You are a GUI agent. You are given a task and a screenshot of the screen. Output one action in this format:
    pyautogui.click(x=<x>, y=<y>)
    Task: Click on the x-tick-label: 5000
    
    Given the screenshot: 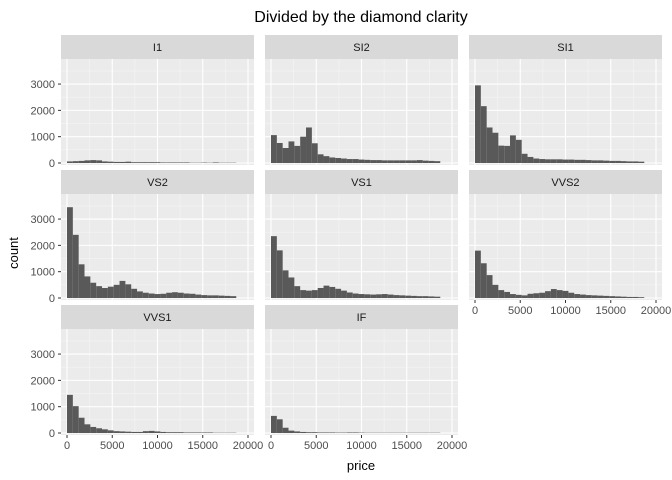 What is the action you would take?
    pyautogui.click(x=520, y=311)
    